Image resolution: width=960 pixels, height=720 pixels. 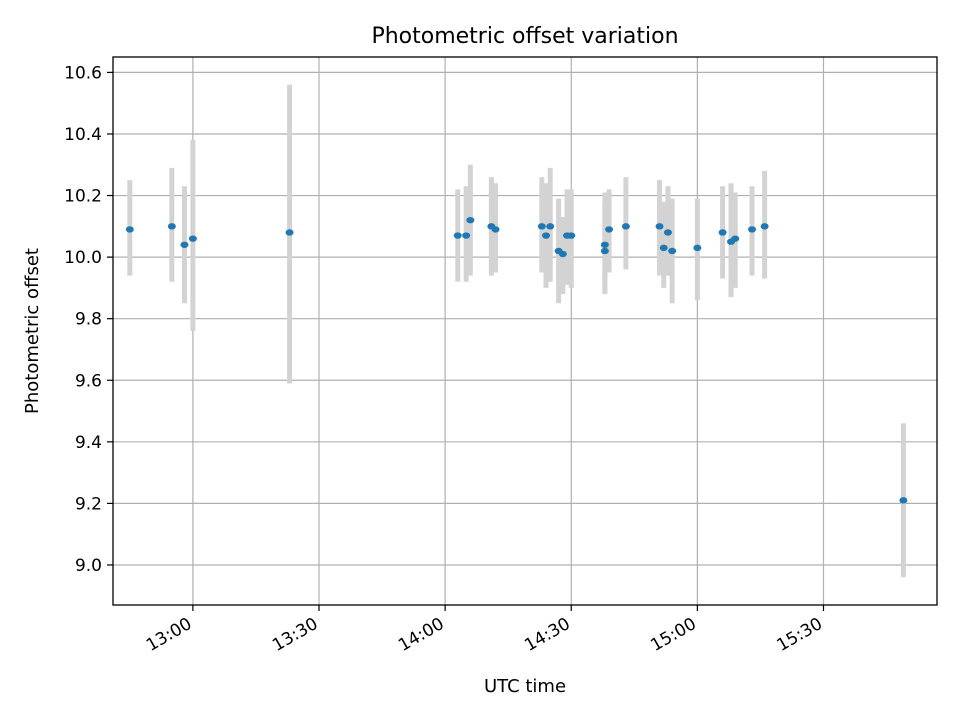 I want to click on y-tick-label: 10.0, so click(x=83, y=258).